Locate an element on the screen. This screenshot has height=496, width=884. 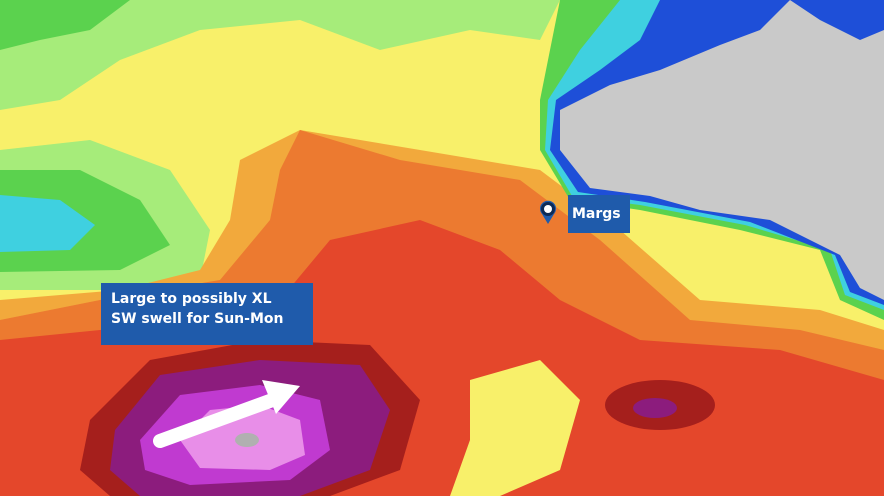
swell-label-line2: SW swell for Sun-Mon is located at coordinates (197, 319).